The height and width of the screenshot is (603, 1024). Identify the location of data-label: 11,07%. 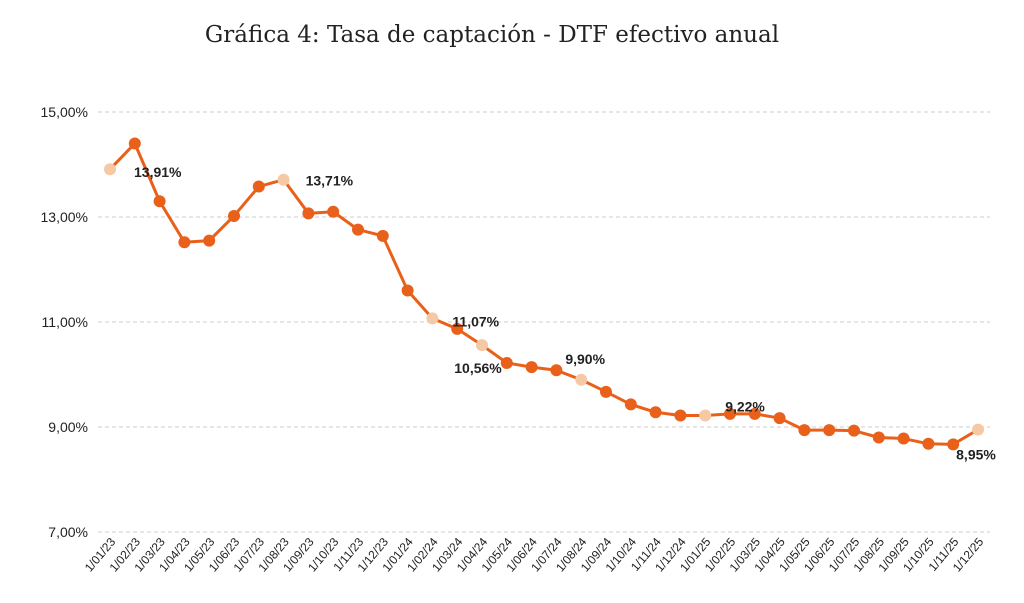
(475, 321).